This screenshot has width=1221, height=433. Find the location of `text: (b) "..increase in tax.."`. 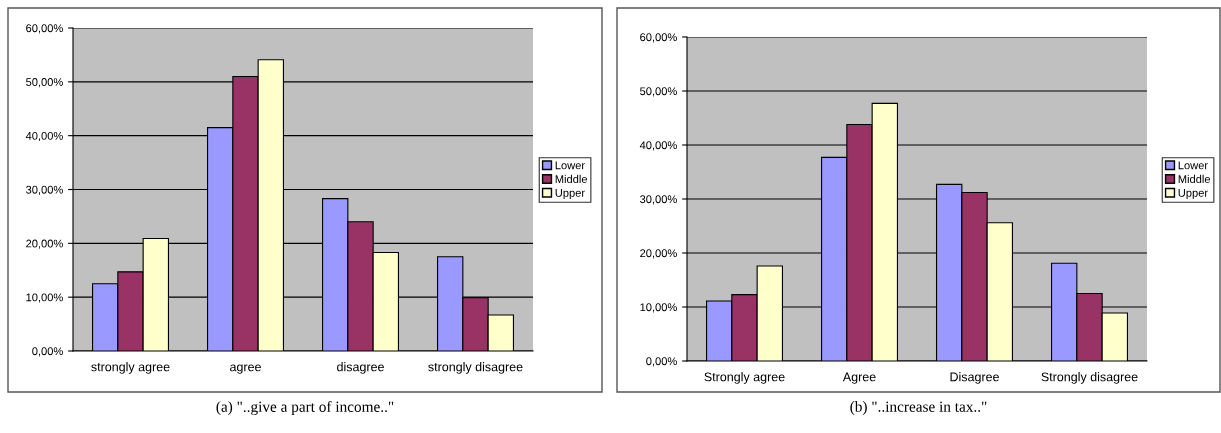

text: (b) "..increase in tax.." is located at coordinates (918, 408).